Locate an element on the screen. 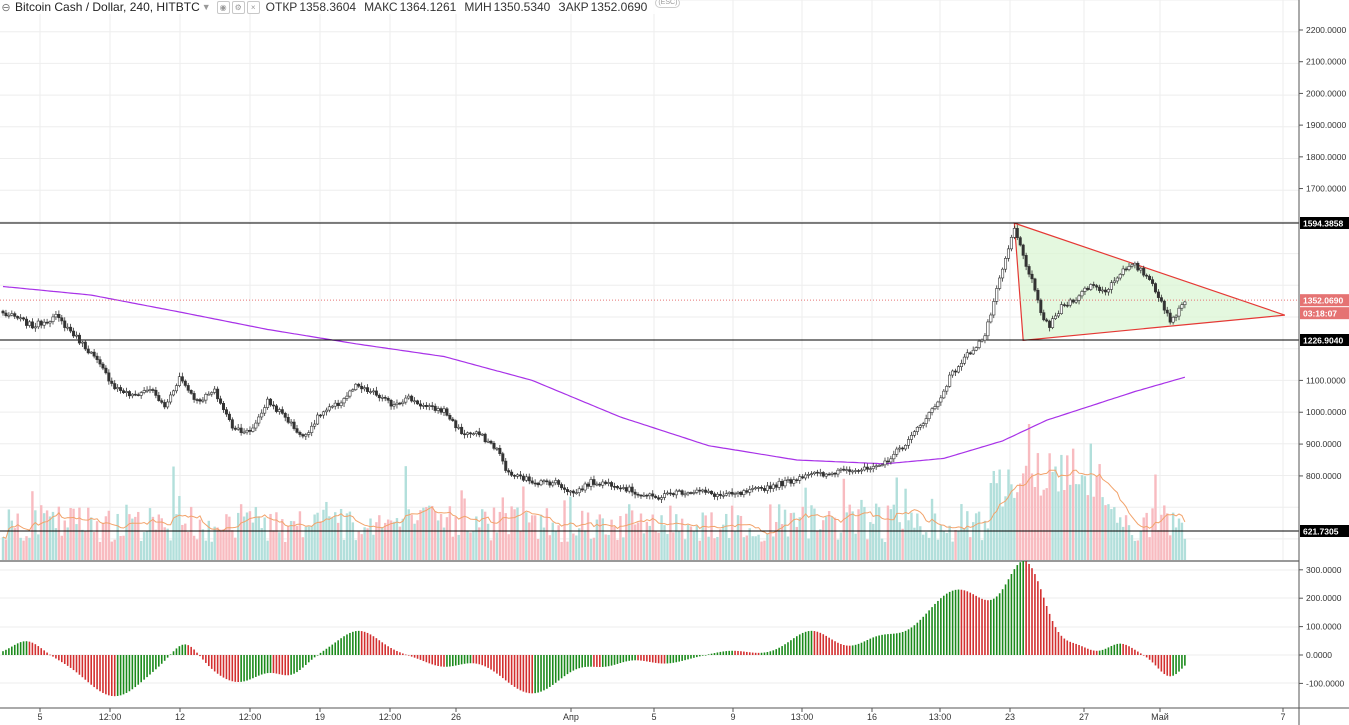 This screenshot has height=725, width=1349. settings-icon: ⚙ is located at coordinates (238, 7).